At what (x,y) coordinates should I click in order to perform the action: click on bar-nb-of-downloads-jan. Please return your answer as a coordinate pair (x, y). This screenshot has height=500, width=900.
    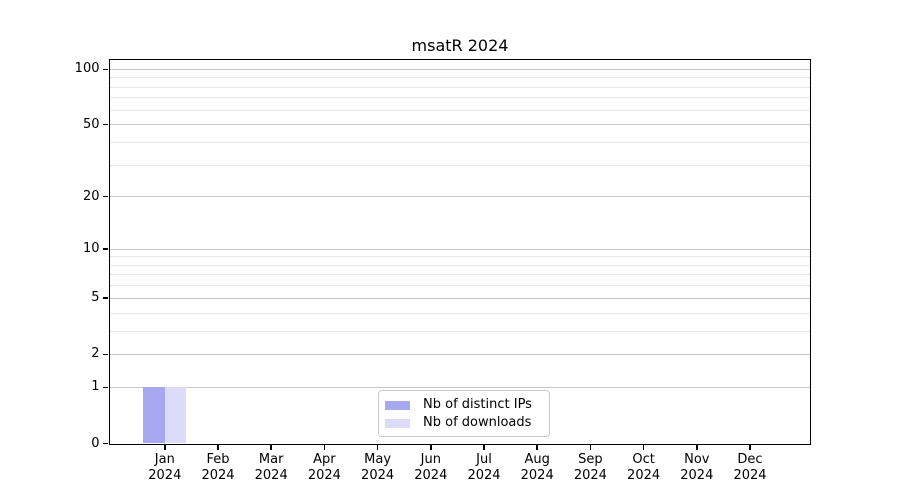
    Looking at the image, I should click on (175, 415).